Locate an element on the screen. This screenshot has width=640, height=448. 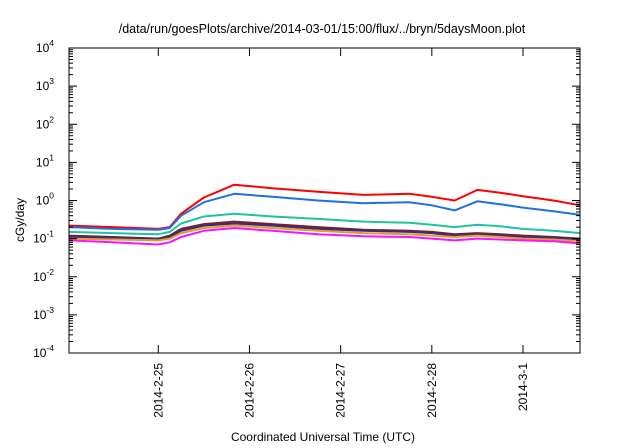
y-tick-label: 10¹ is located at coordinates (45, 160).